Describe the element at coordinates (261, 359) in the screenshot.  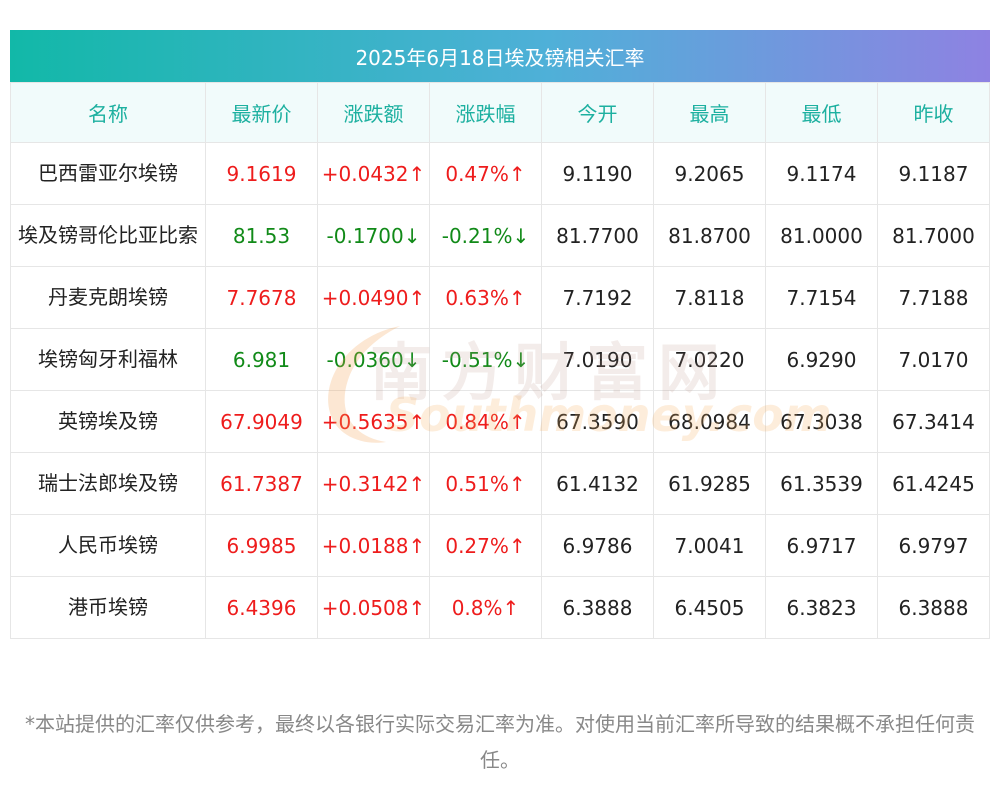
I see `latest-price-cell: 6.981` at that location.